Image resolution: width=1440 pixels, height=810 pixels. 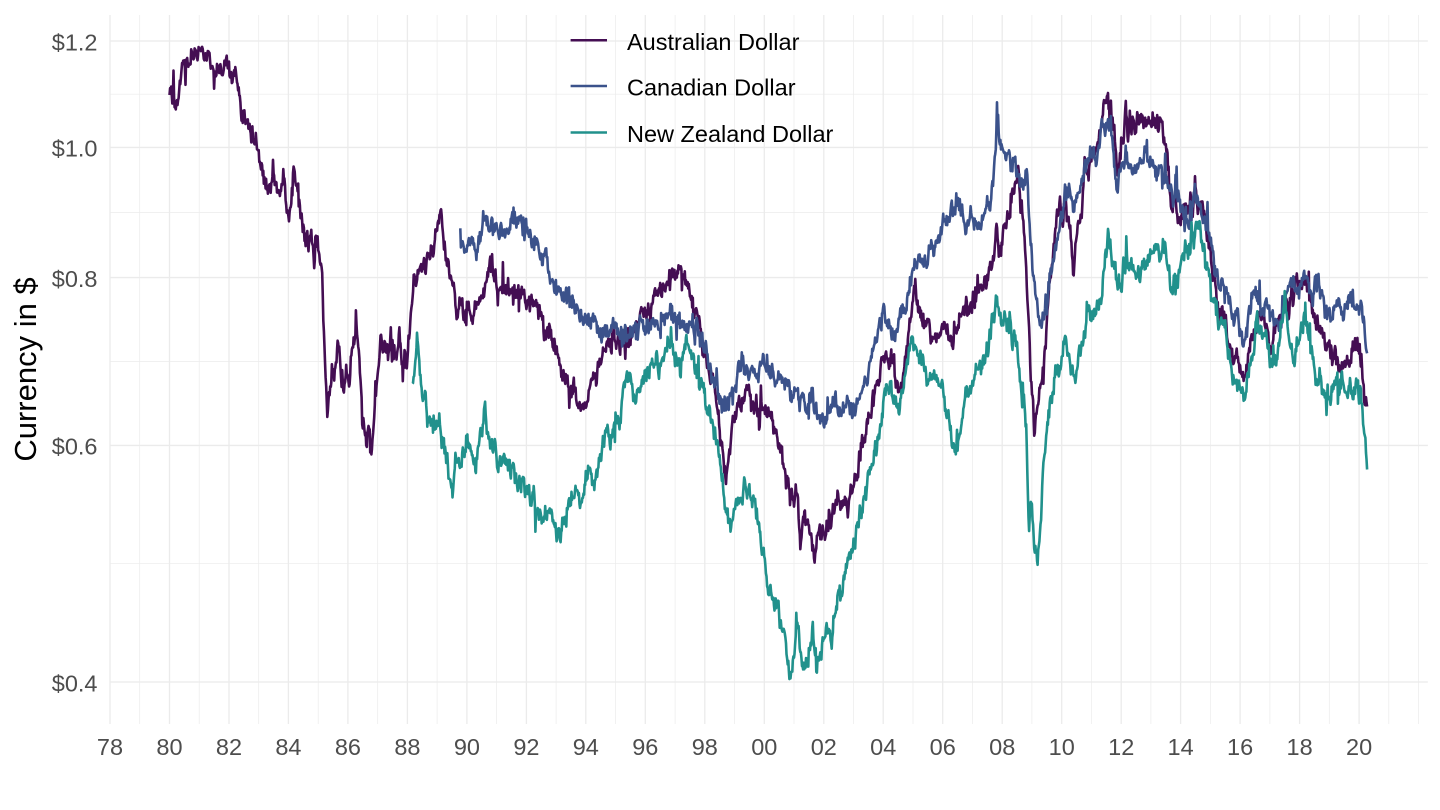 I want to click on svg-text: 10, so click(x=1062, y=747).